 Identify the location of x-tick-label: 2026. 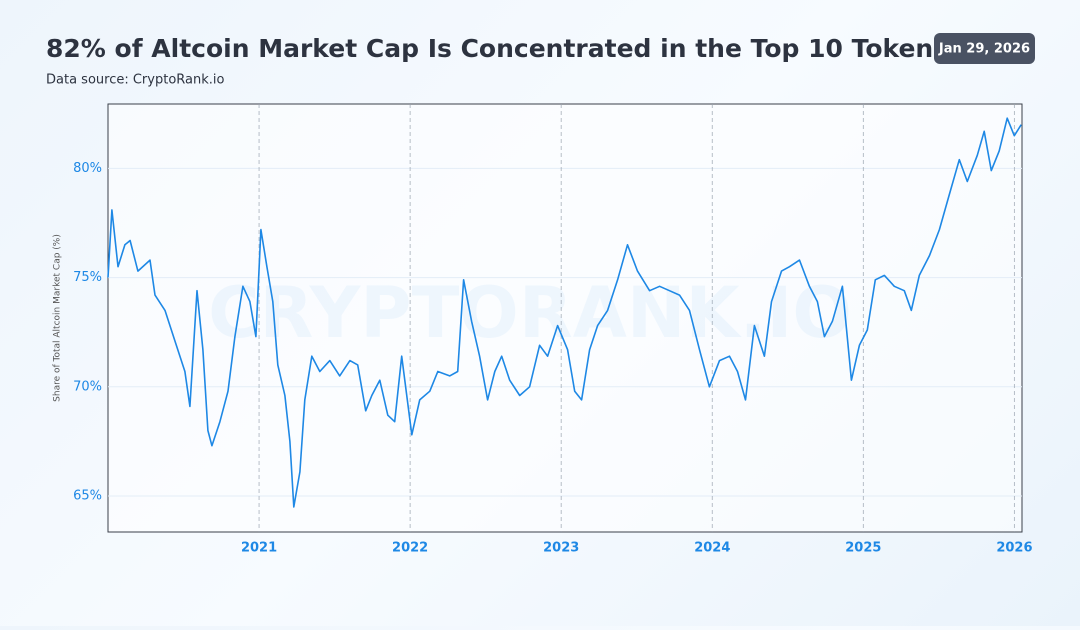
(1014, 548).